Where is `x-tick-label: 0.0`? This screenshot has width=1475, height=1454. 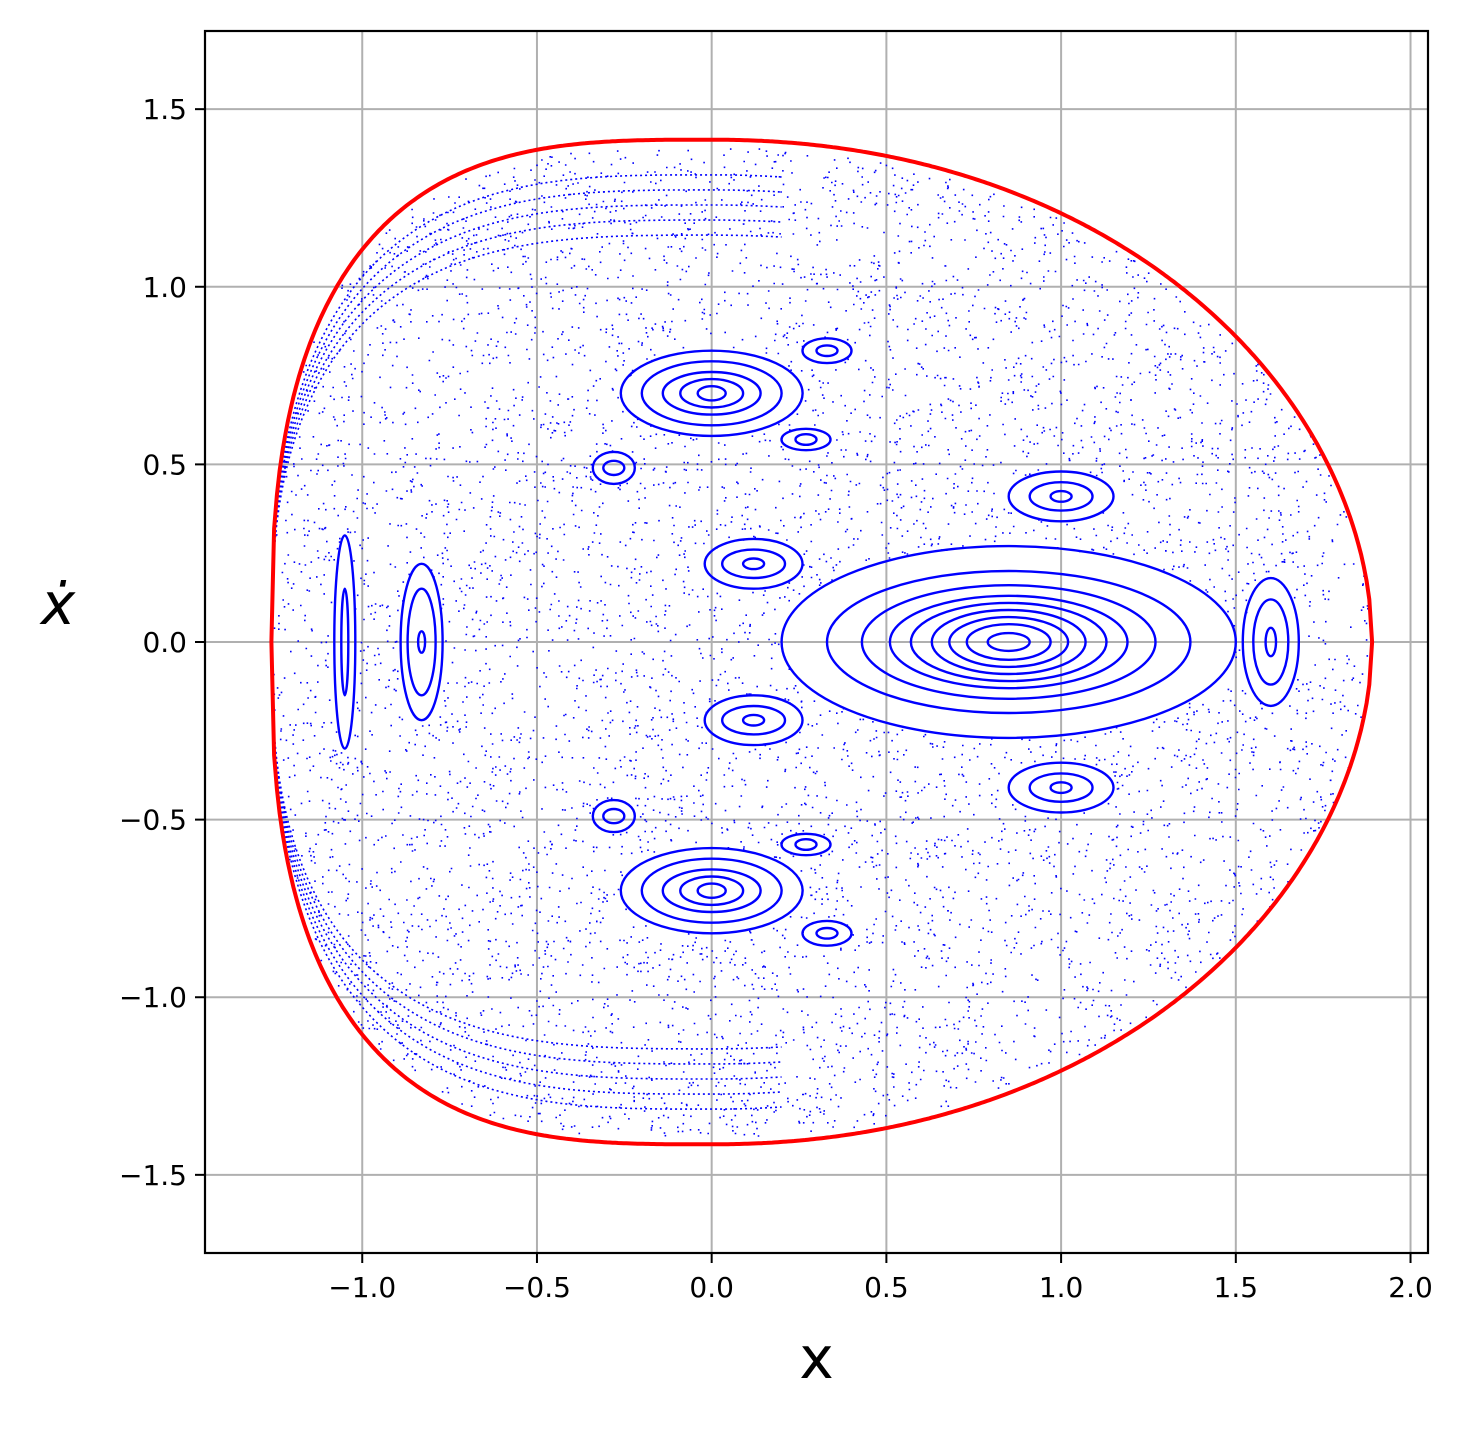 x-tick-label: 0.0 is located at coordinates (711, 1287).